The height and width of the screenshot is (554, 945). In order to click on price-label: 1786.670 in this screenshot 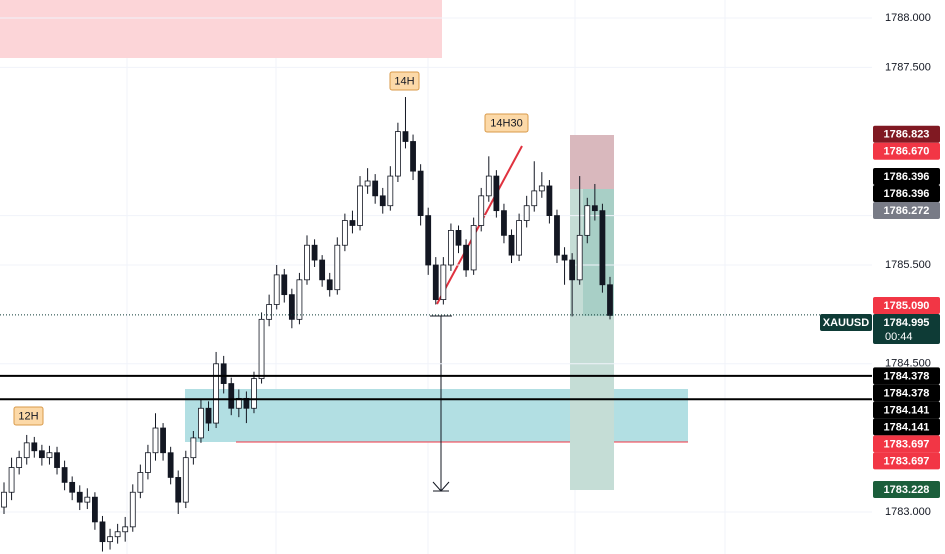, I will do `click(907, 152)`.